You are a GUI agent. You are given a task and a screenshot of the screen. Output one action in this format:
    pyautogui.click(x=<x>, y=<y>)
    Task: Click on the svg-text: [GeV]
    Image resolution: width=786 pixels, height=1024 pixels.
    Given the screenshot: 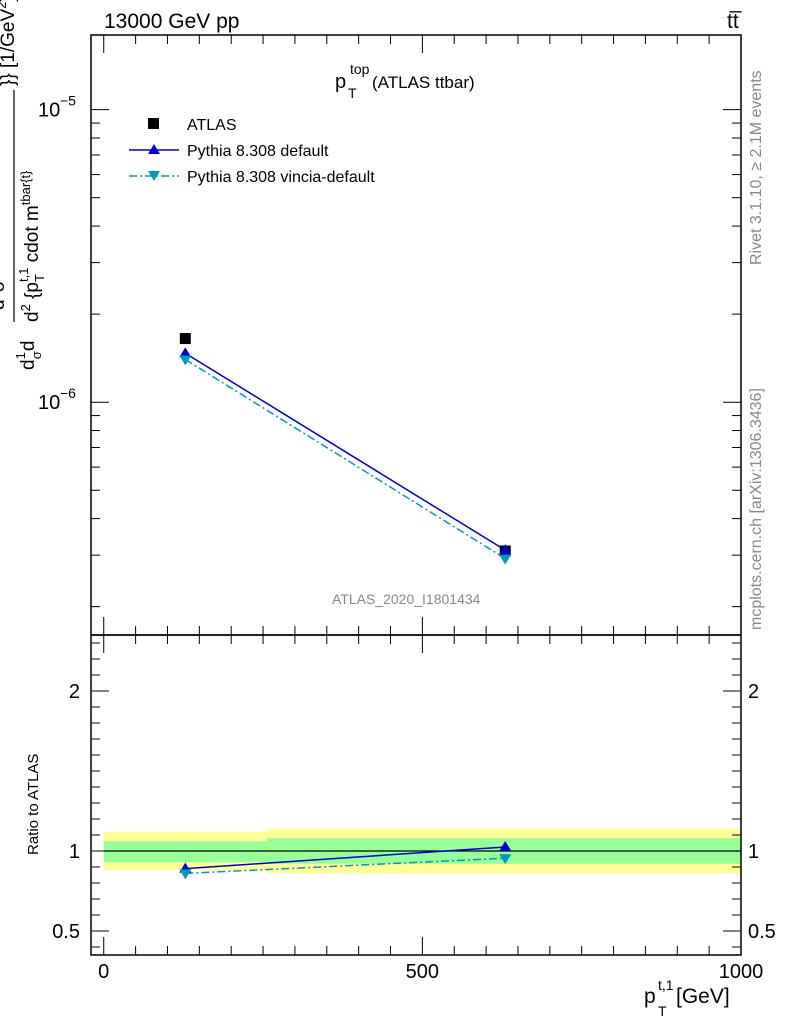 What is the action you would take?
    pyautogui.click(x=703, y=996)
    